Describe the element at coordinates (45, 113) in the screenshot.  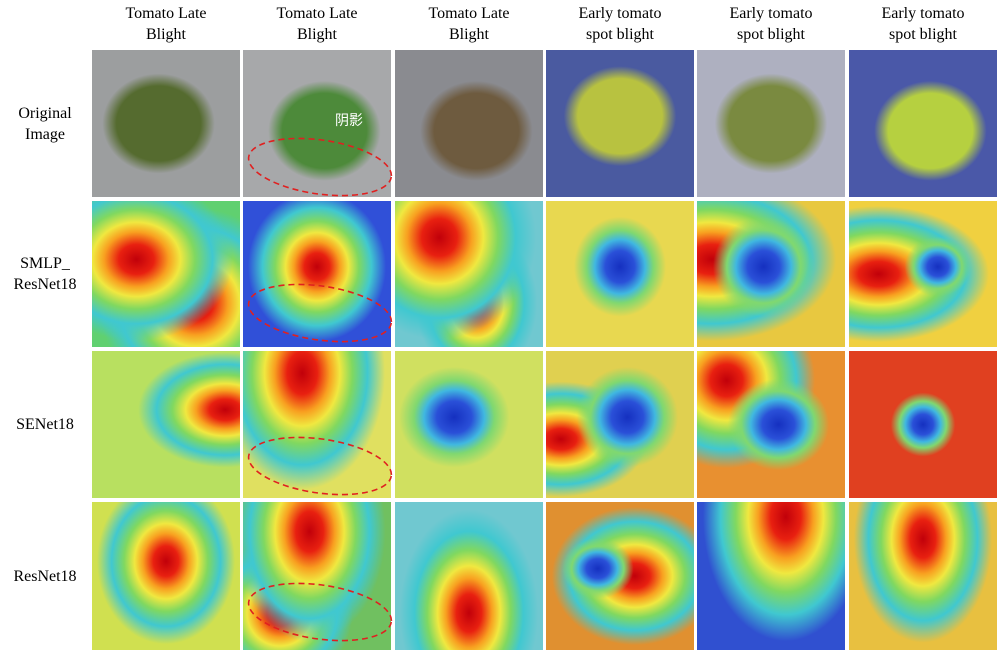
I see `row-label-line: Original` at that location.